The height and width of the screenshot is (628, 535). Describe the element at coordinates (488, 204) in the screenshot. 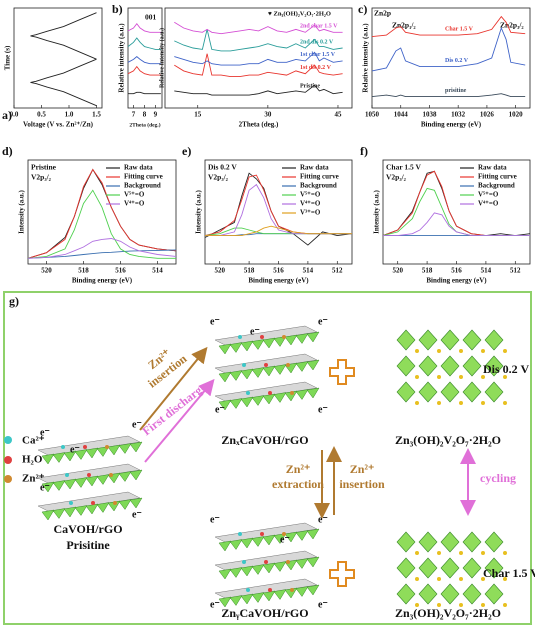

I see `legend-label: V⁴⁺=O` at that location.